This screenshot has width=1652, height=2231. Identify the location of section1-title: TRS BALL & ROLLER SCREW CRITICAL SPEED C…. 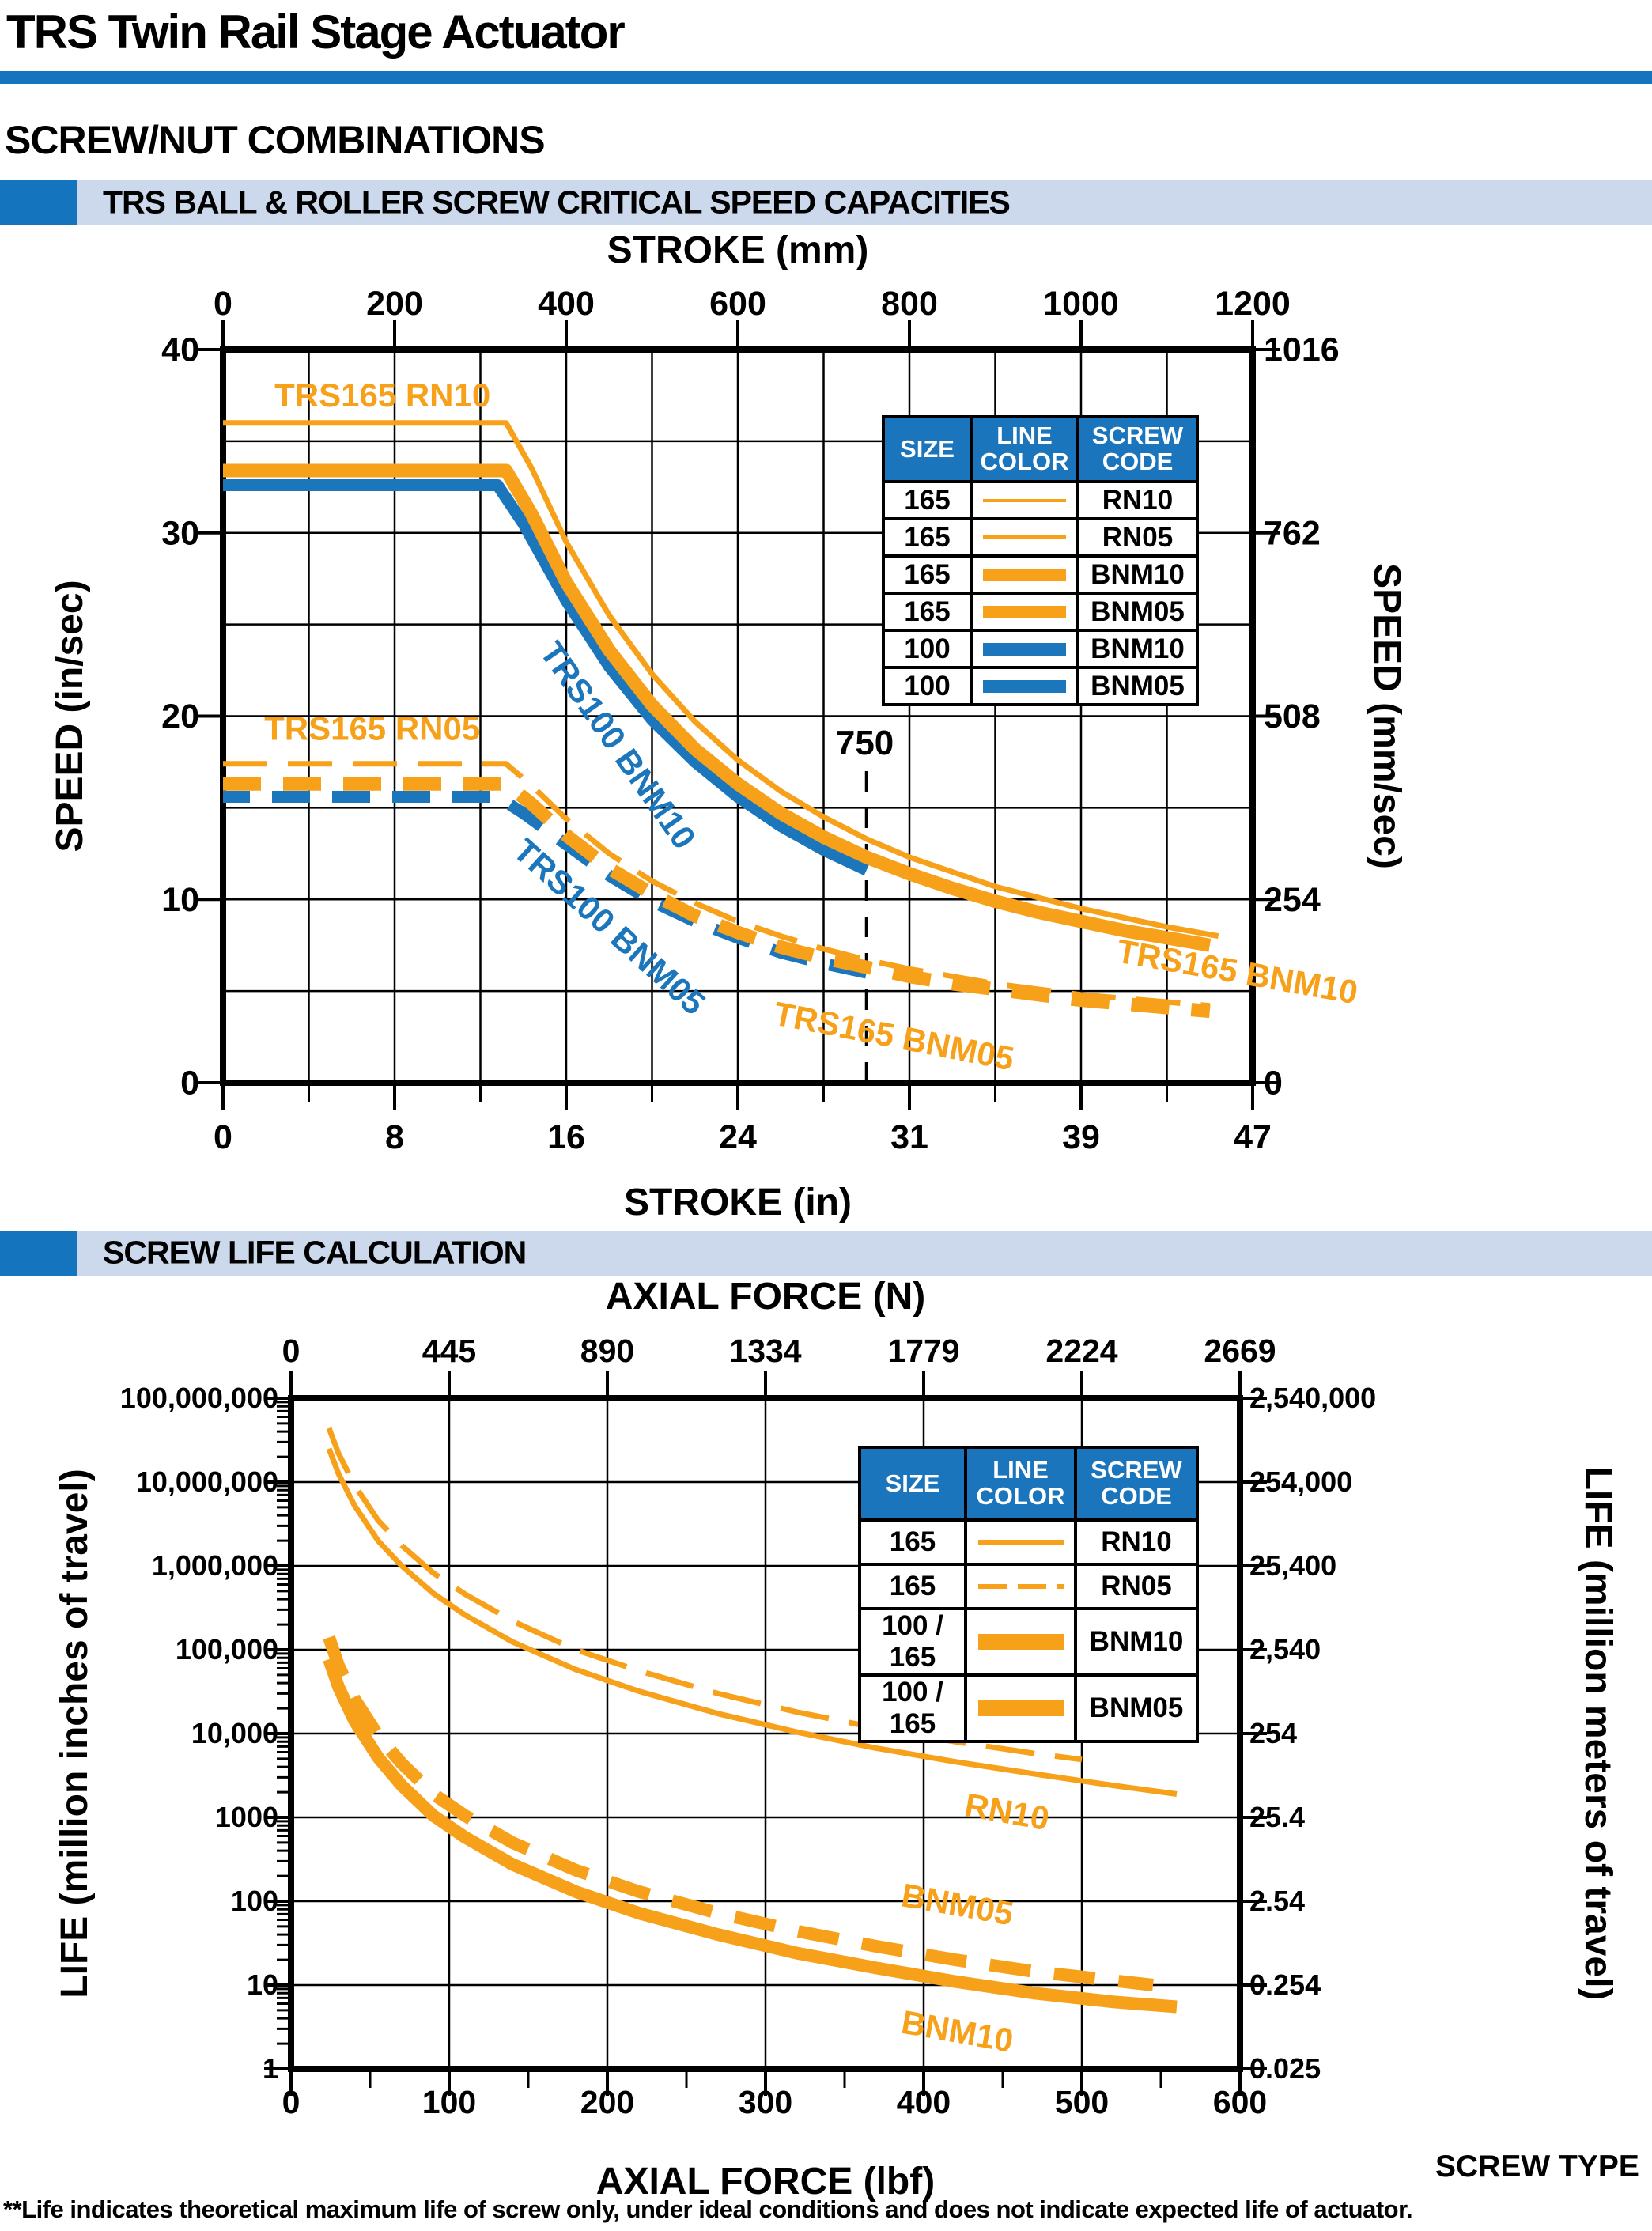
(557, 202).